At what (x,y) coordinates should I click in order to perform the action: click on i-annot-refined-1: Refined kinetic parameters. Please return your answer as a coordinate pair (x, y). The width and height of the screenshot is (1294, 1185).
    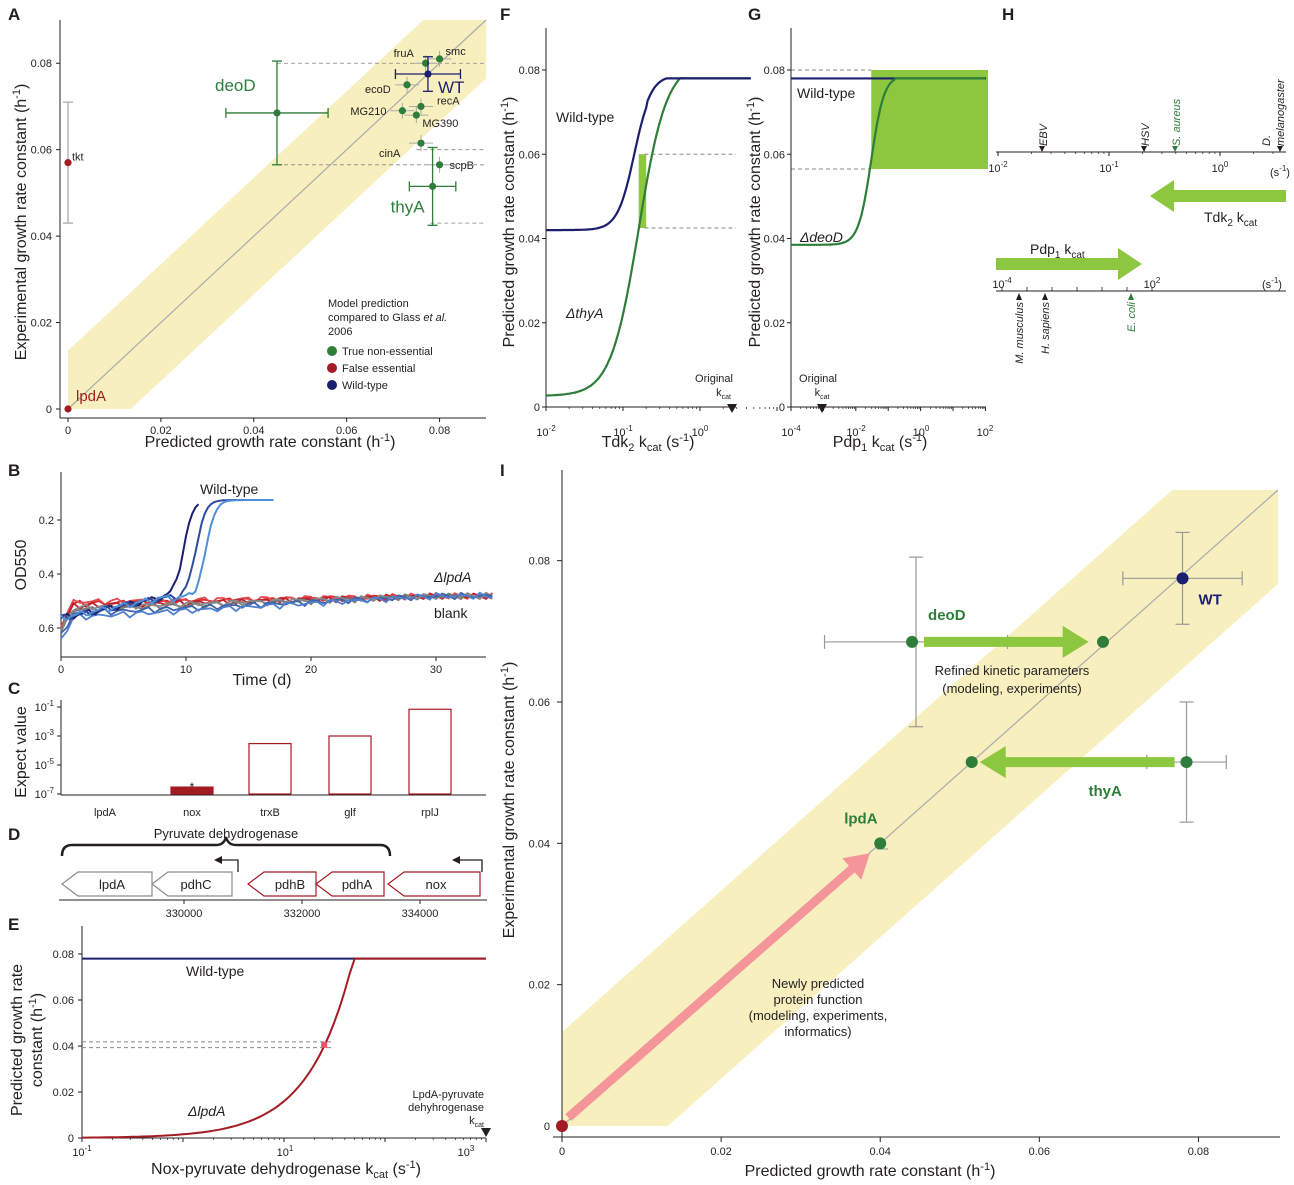
    Looking at the image, I should click on (1012, 670).